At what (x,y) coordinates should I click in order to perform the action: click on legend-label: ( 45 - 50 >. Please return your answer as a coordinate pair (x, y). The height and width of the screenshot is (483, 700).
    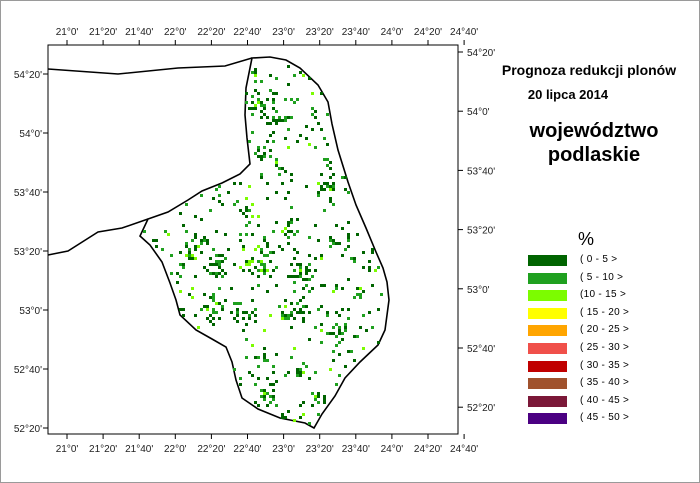
    Looking at the image, I should click on (605, 418).